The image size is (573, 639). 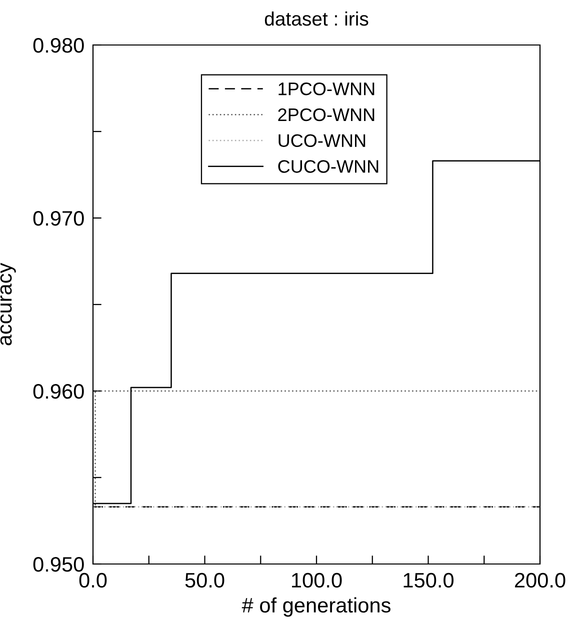 I want to click on x-axis-title: # of generations, so click(x=316, y=607).